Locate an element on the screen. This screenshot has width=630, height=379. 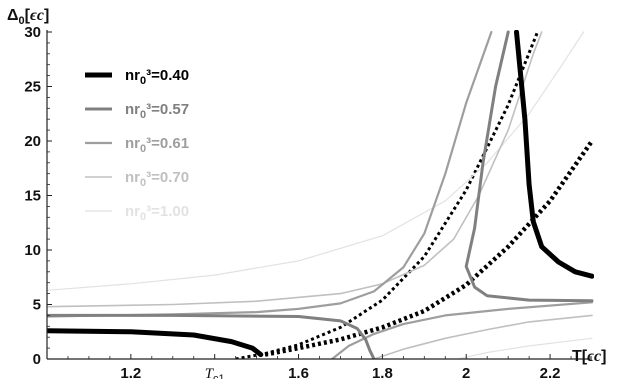
y-tick-label: 0 is located at coordinates (37, 359).